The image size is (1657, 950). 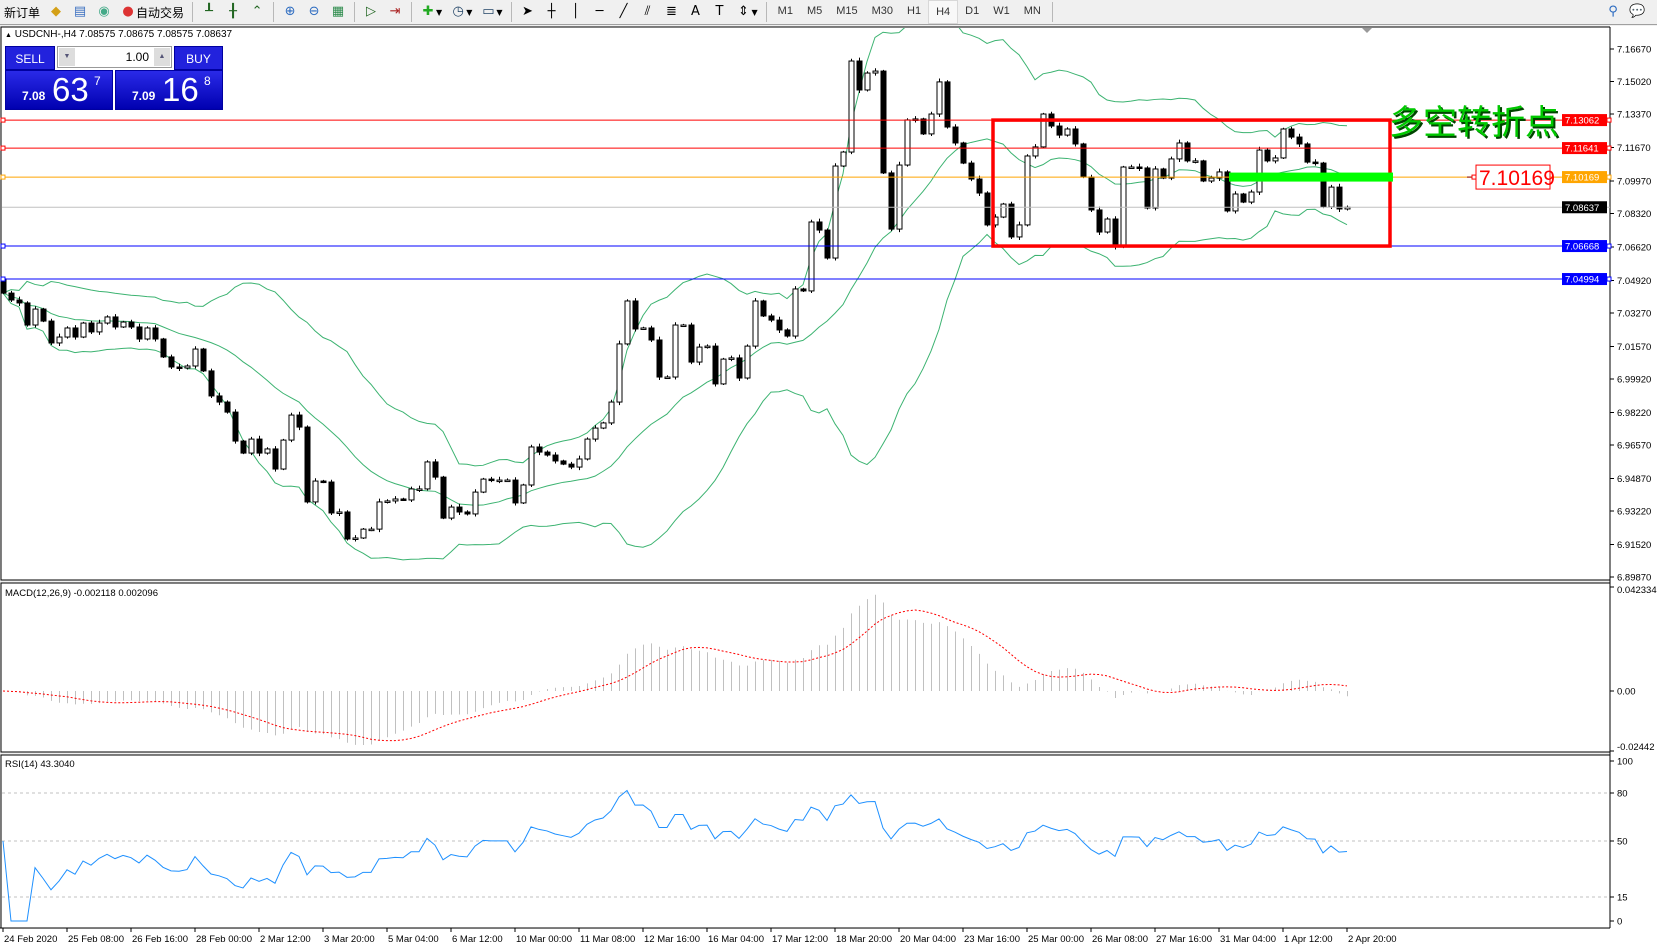 What do you see at coordinates (1613, 12) in the screenshot?
I see `search-button: ⚲` at bounding box center [1613, 12].